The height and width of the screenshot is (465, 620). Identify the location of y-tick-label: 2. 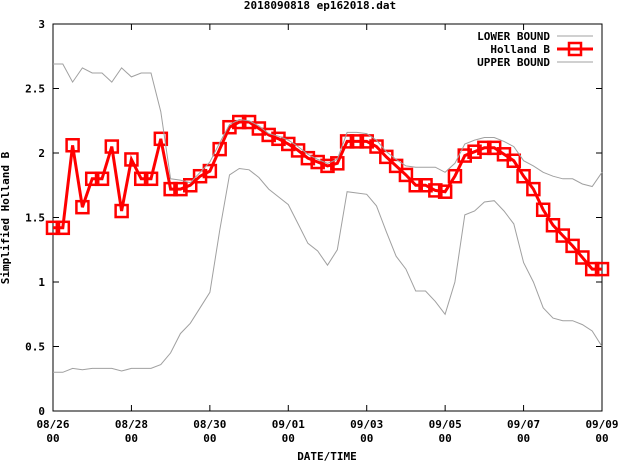
(41, 153).